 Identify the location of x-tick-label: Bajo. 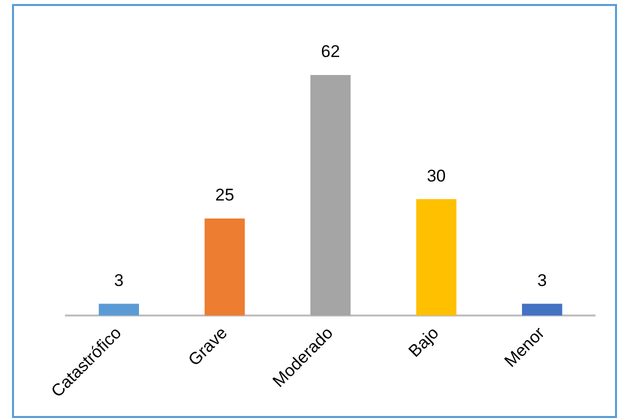
(423, 342).